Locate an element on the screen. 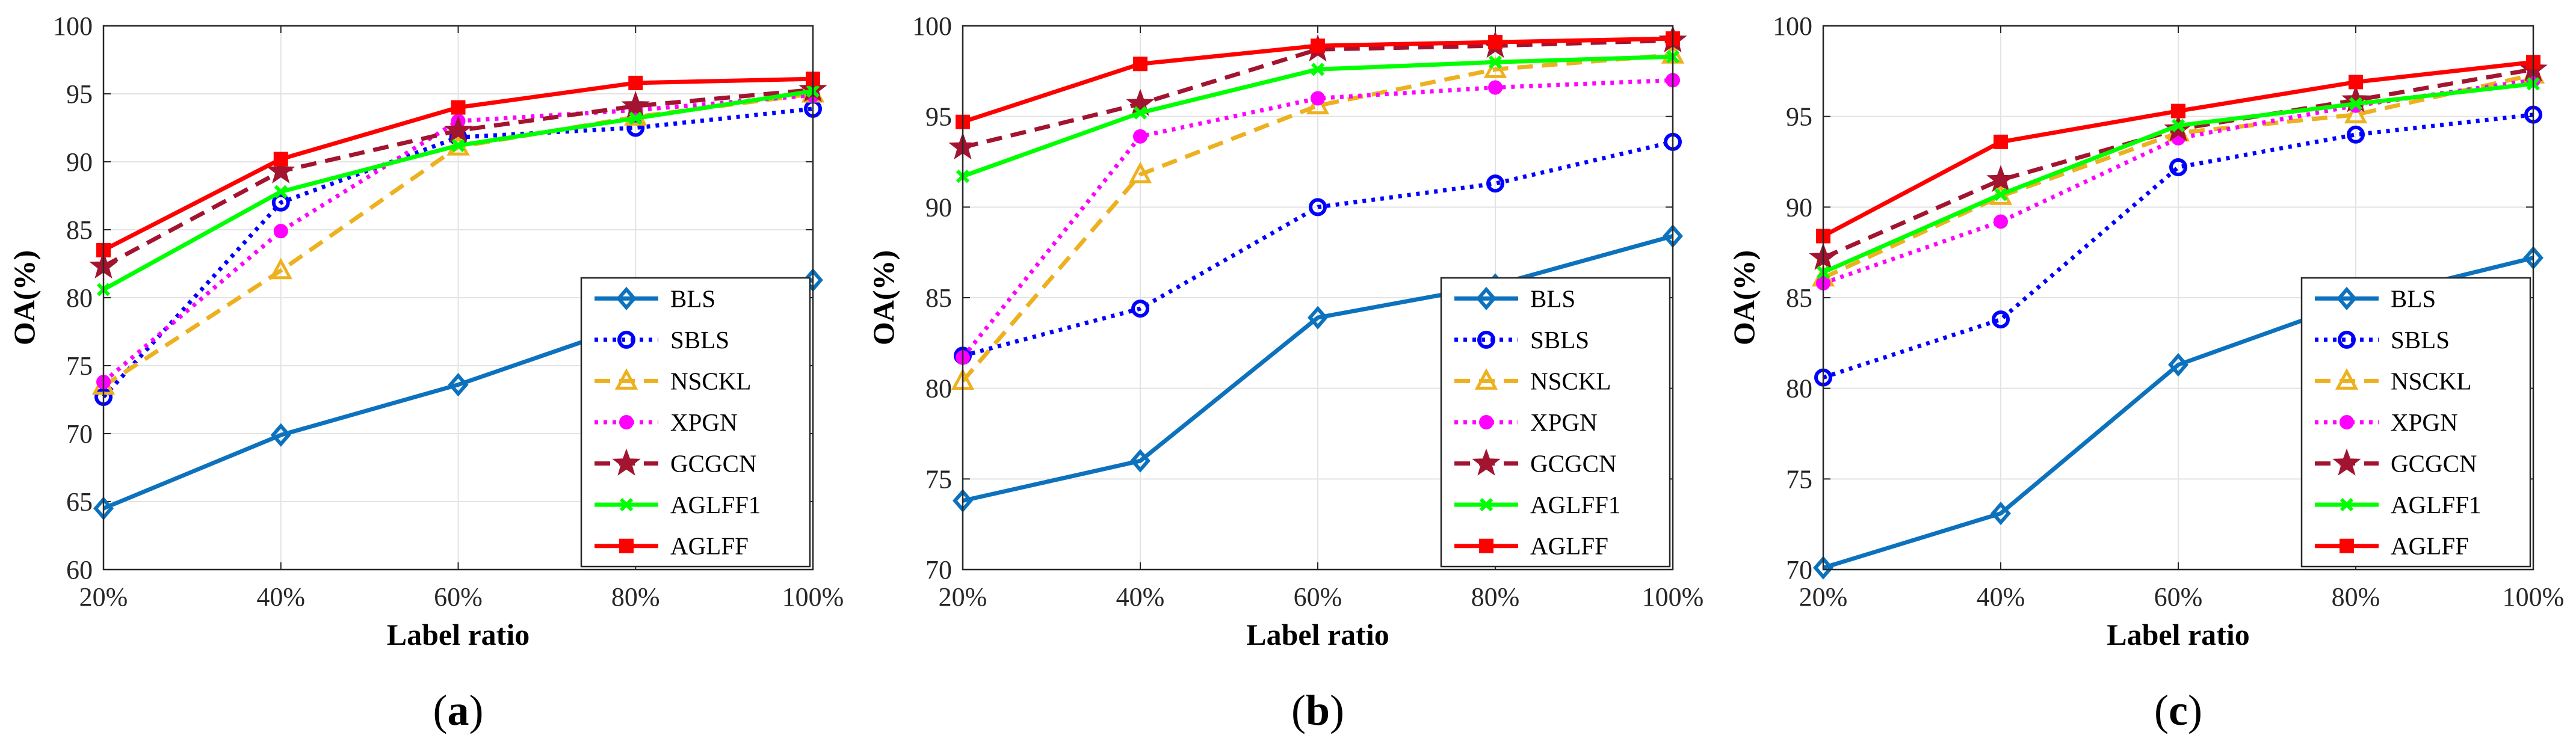 The height and width of the screenshot is (744, 2576). x-tick-label: 80% is located at coordinates (2356, 597).